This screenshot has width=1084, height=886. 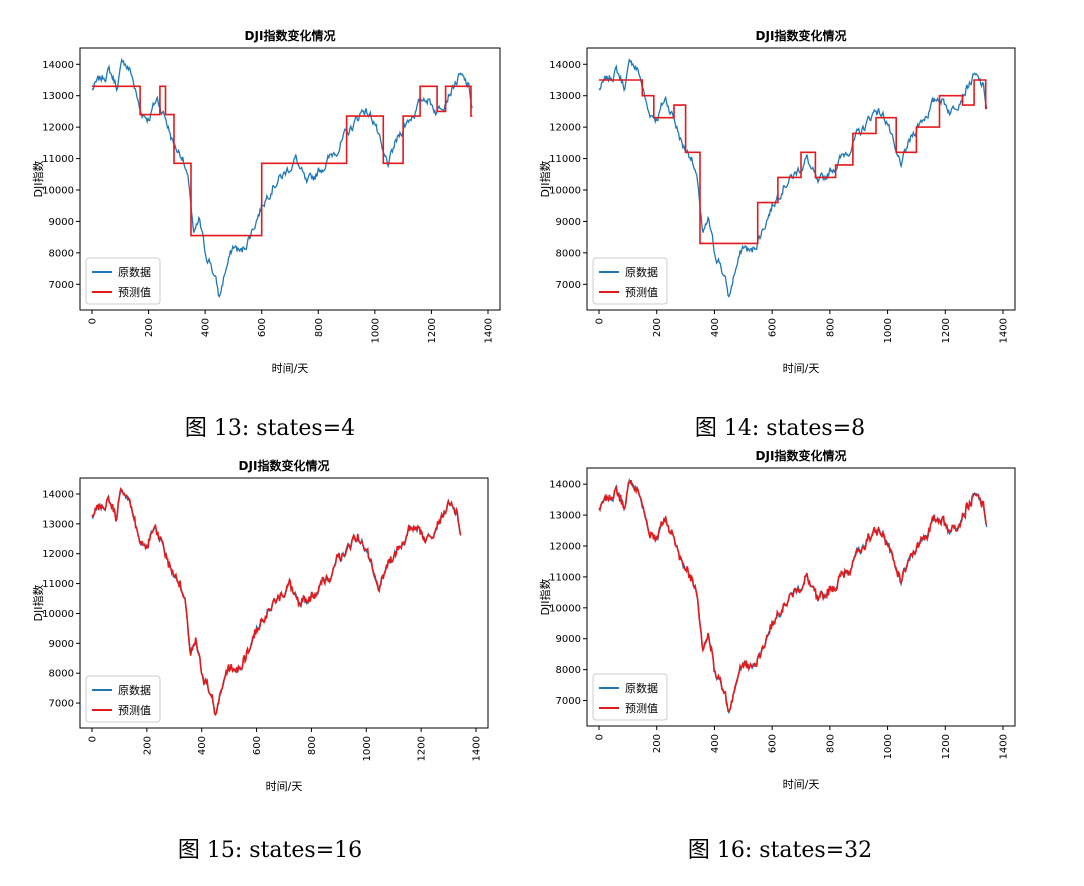 I want to click on caption-16: 图 16: states=32, so click(x=780, y=848).